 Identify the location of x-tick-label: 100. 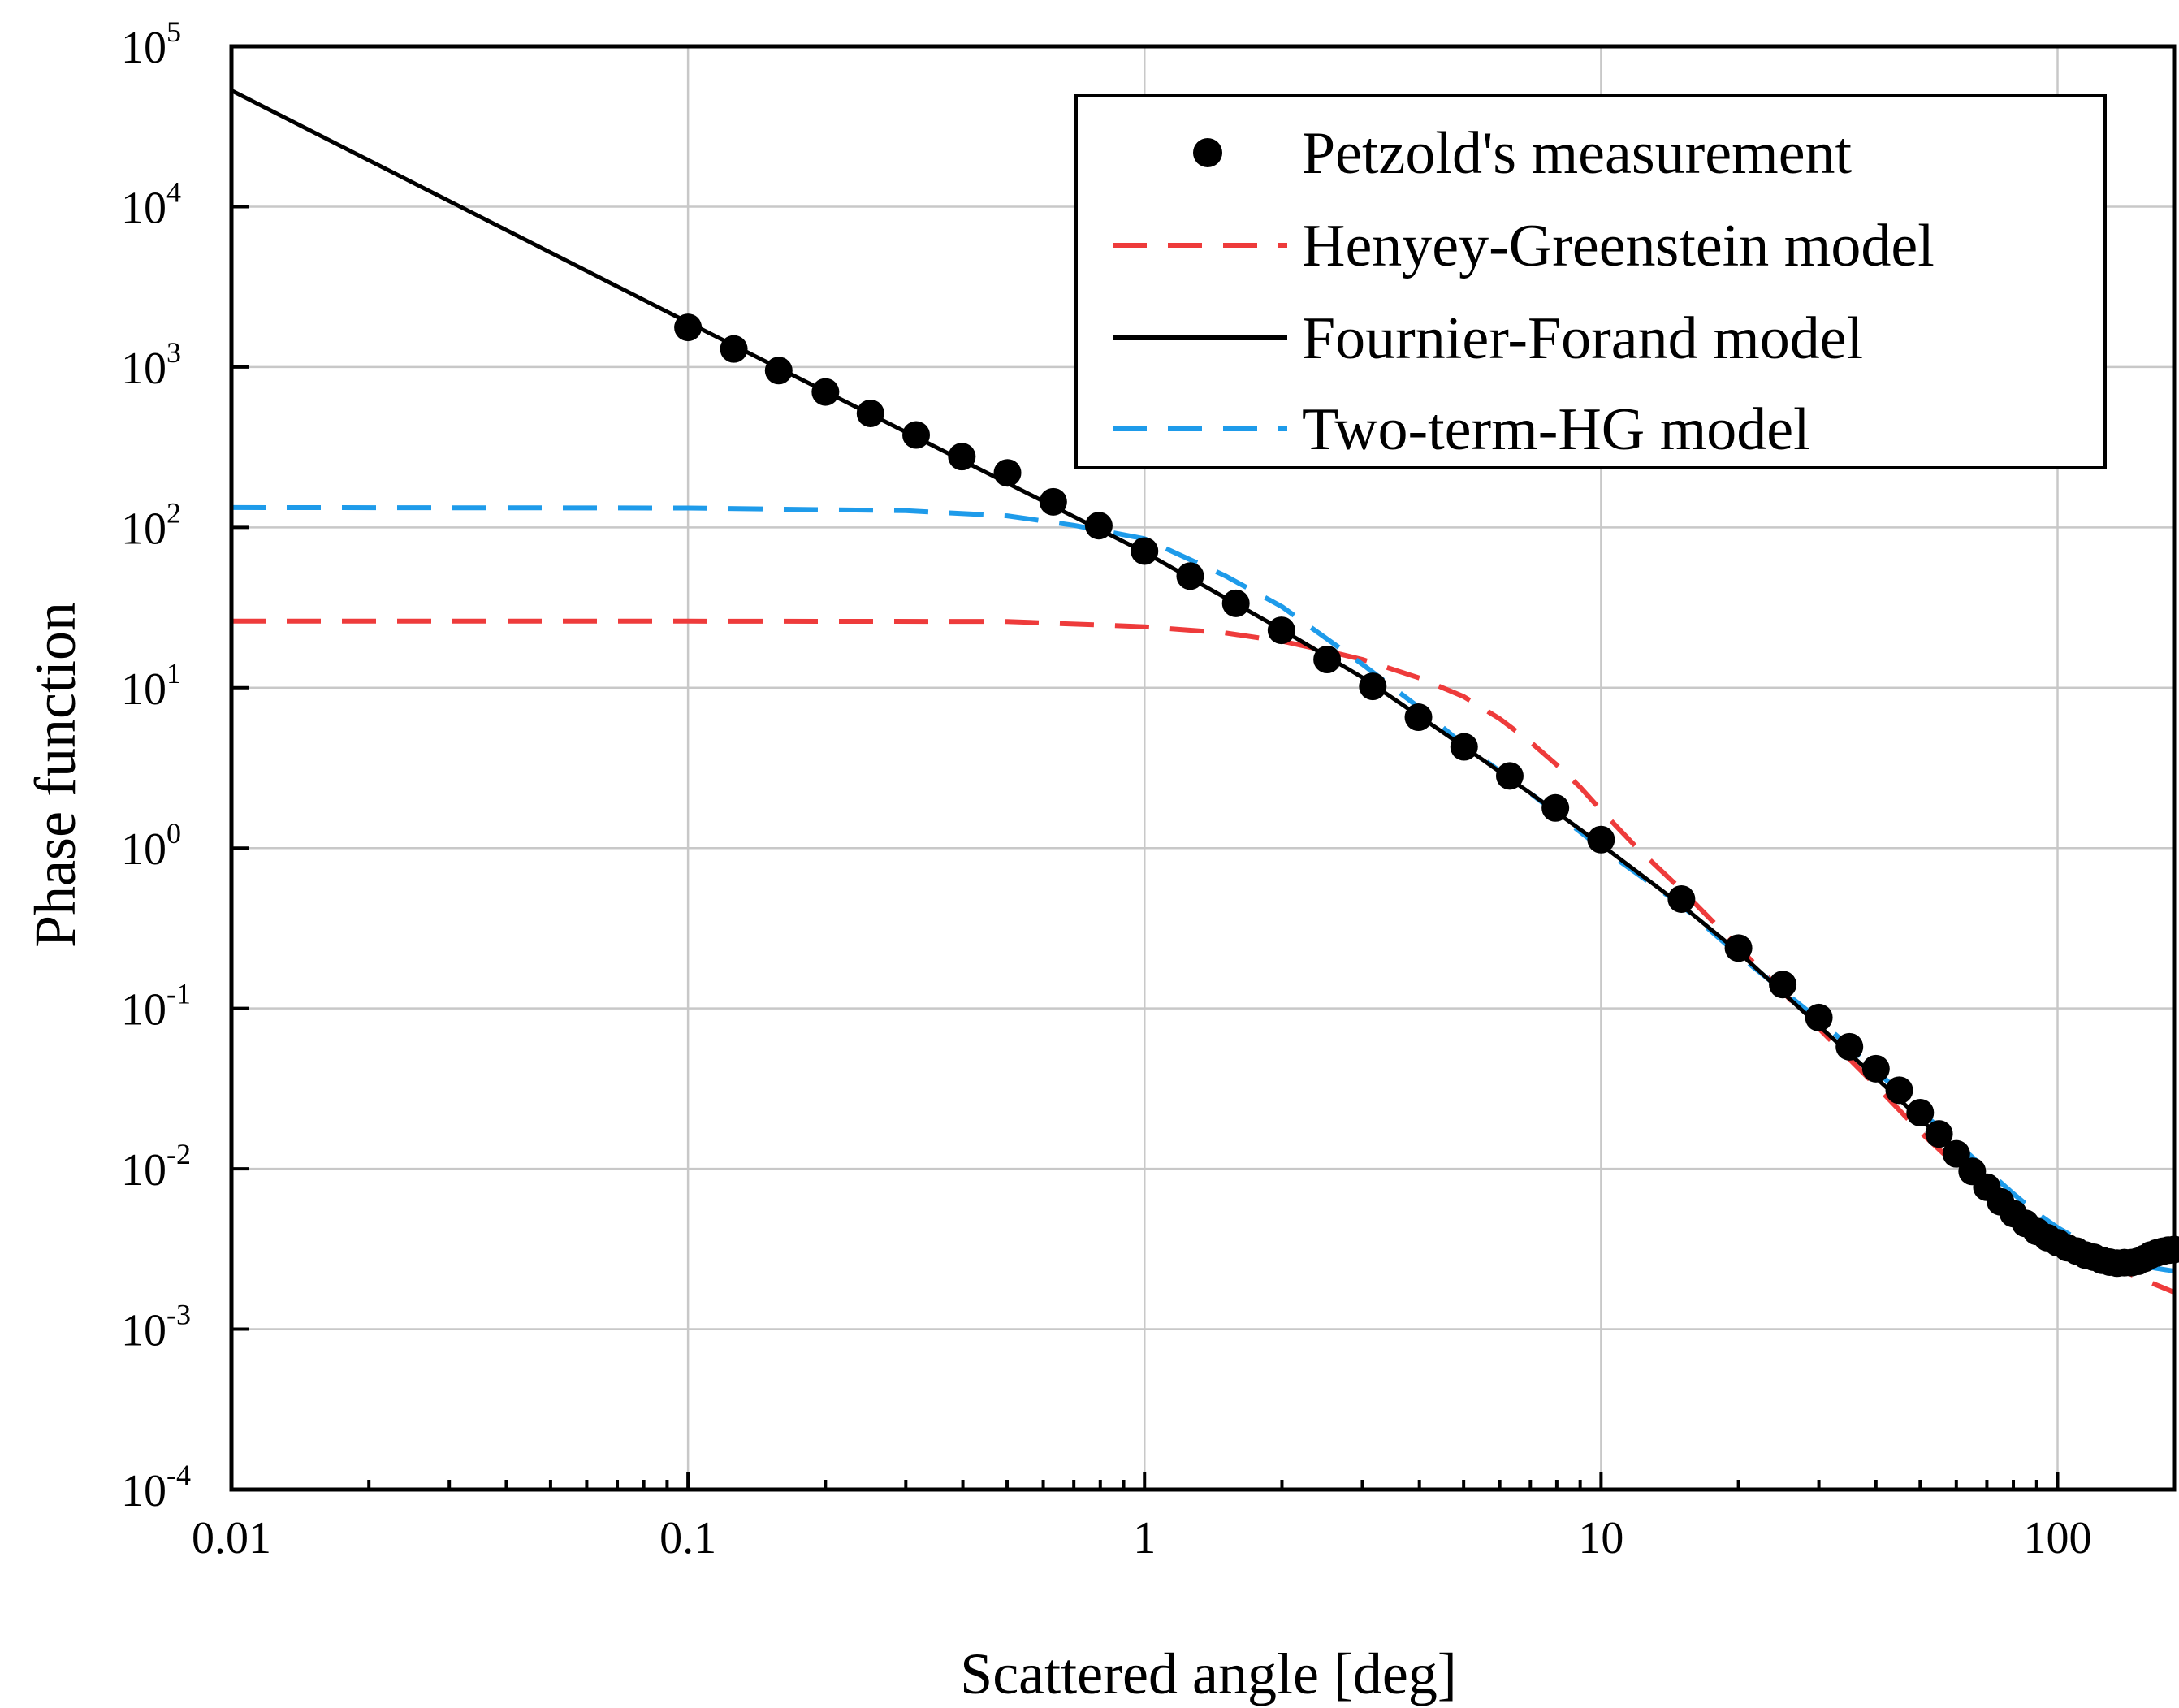
(2058, 1538).